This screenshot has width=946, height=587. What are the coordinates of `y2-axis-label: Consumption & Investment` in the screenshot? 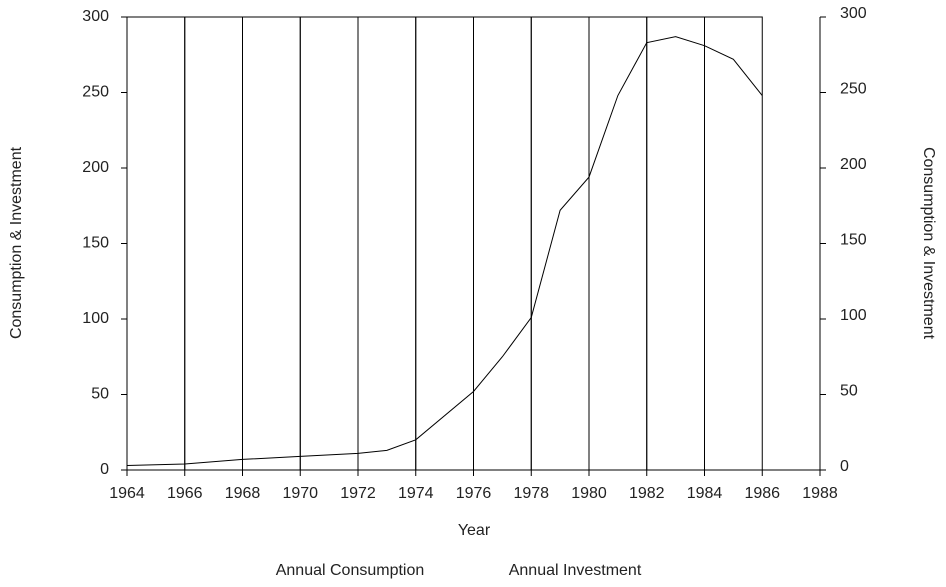 It's located at (928, 243).